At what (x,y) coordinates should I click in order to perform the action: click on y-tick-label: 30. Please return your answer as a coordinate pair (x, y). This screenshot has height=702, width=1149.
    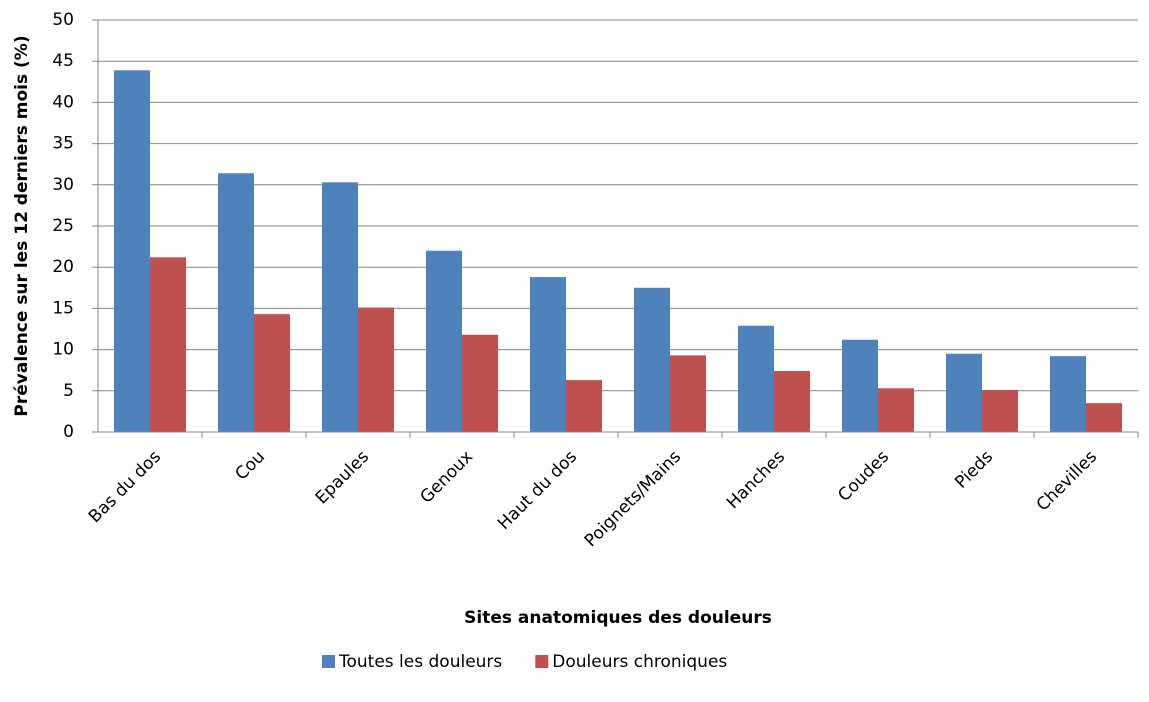
    Looking at the image, I should click on (63, 185).